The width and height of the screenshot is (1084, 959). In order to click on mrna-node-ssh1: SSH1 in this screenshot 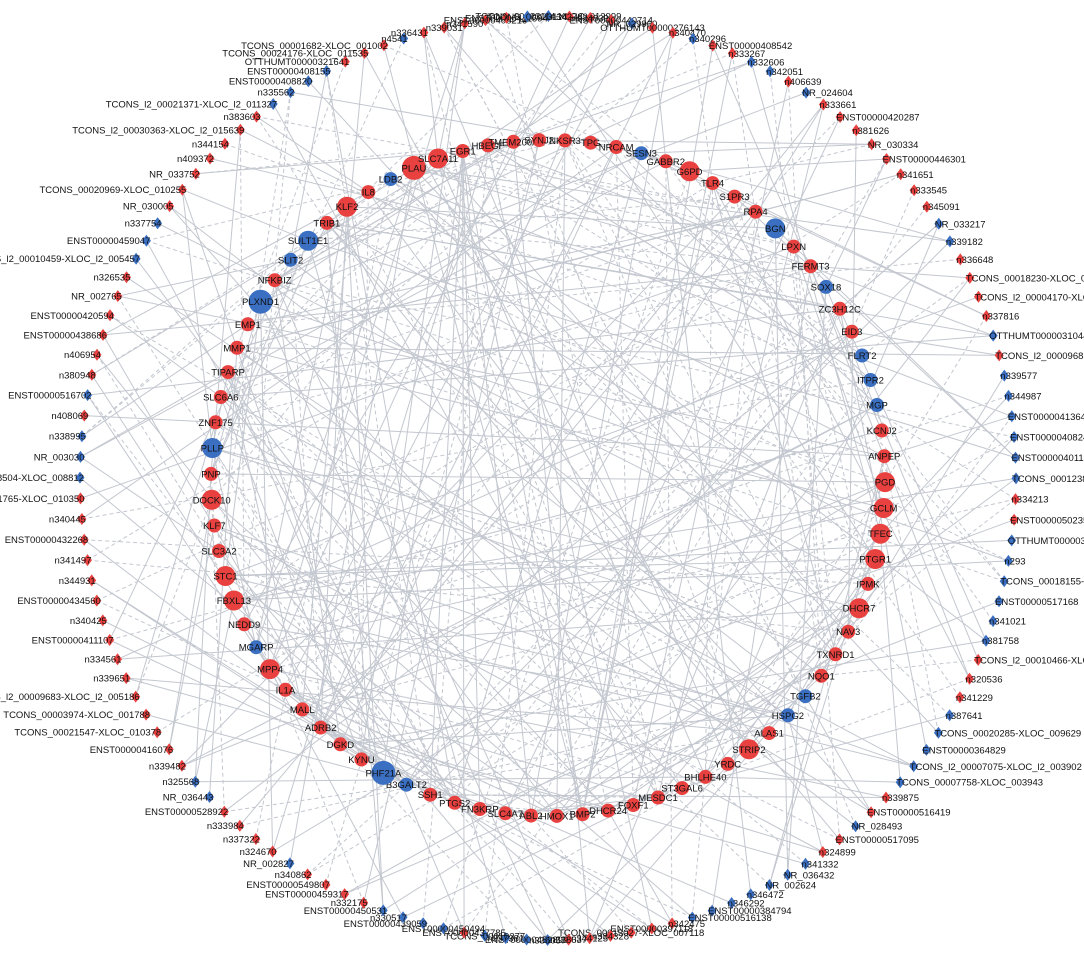, I will do `click(430, 794)`.